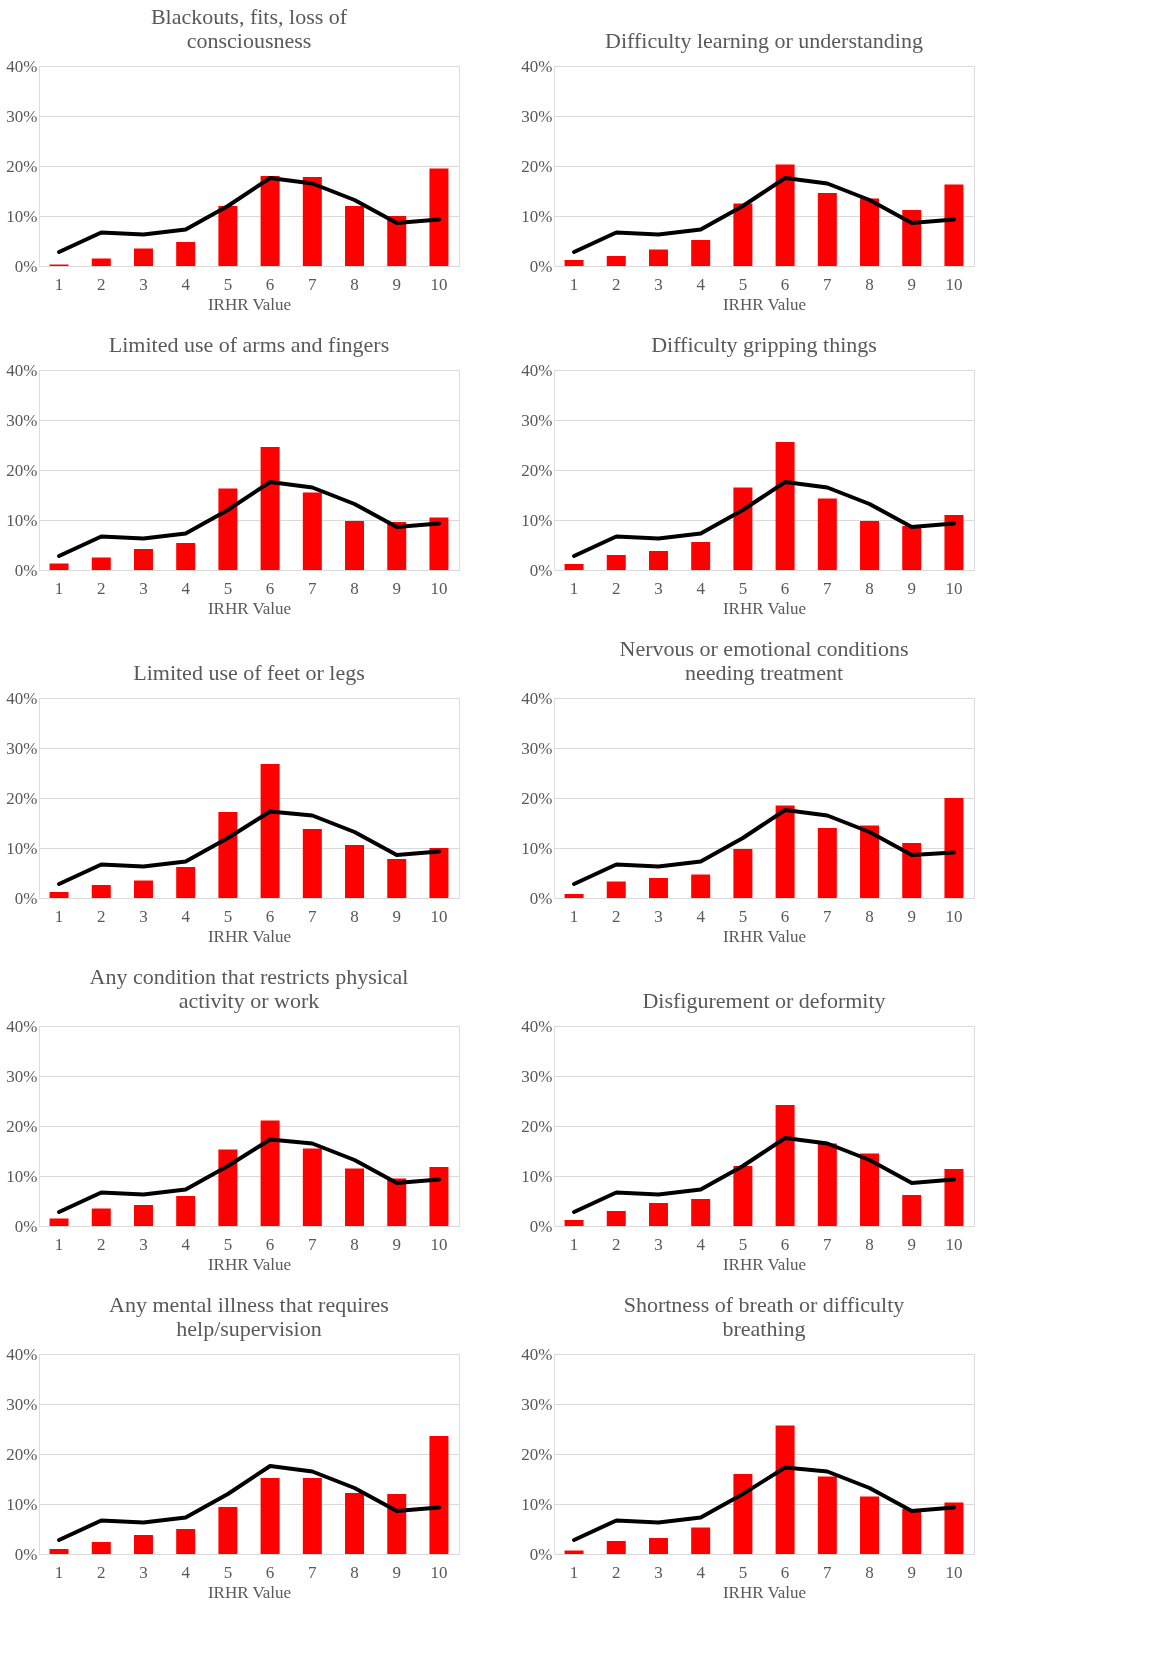 The image size is (1152, 1666). What do you see at coordinates (249, 344) in the screenshot?
I see `chart-title: Limited use of arms and fingers` at bounding box center [249, 344].